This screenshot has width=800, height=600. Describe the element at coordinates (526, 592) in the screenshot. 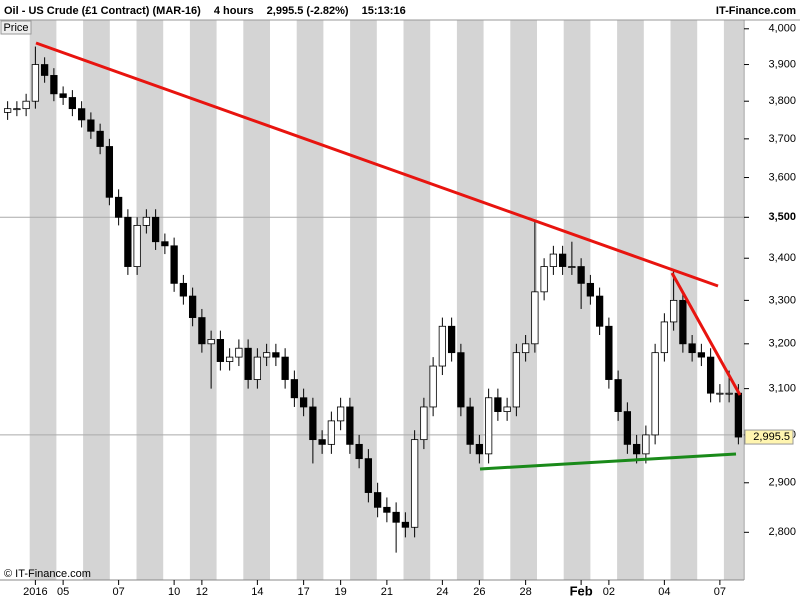

I see `x-tick-label: 28` at that location.